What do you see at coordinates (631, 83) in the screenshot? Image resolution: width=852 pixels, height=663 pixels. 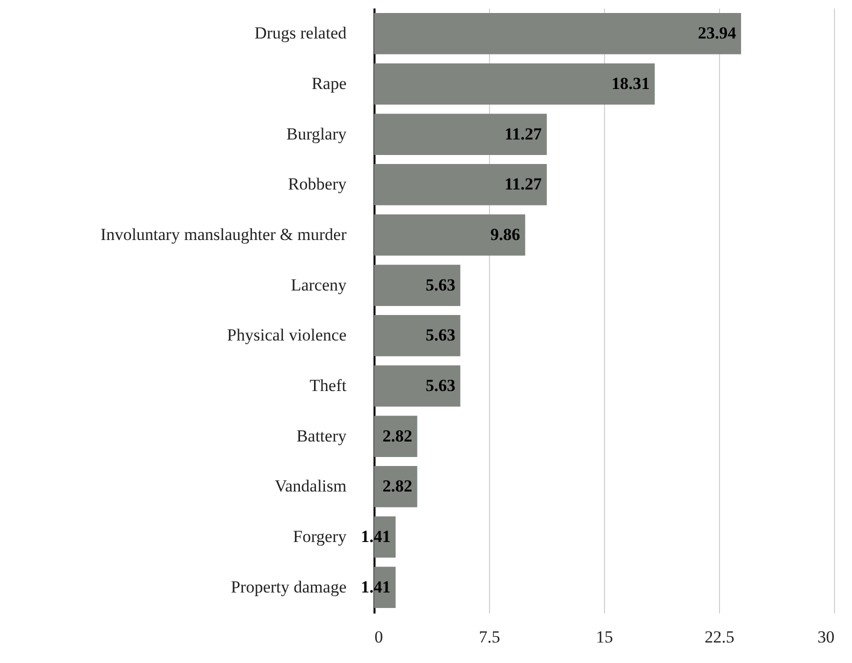 I see `data-label: 18.31` at bounding box center [631, 83].